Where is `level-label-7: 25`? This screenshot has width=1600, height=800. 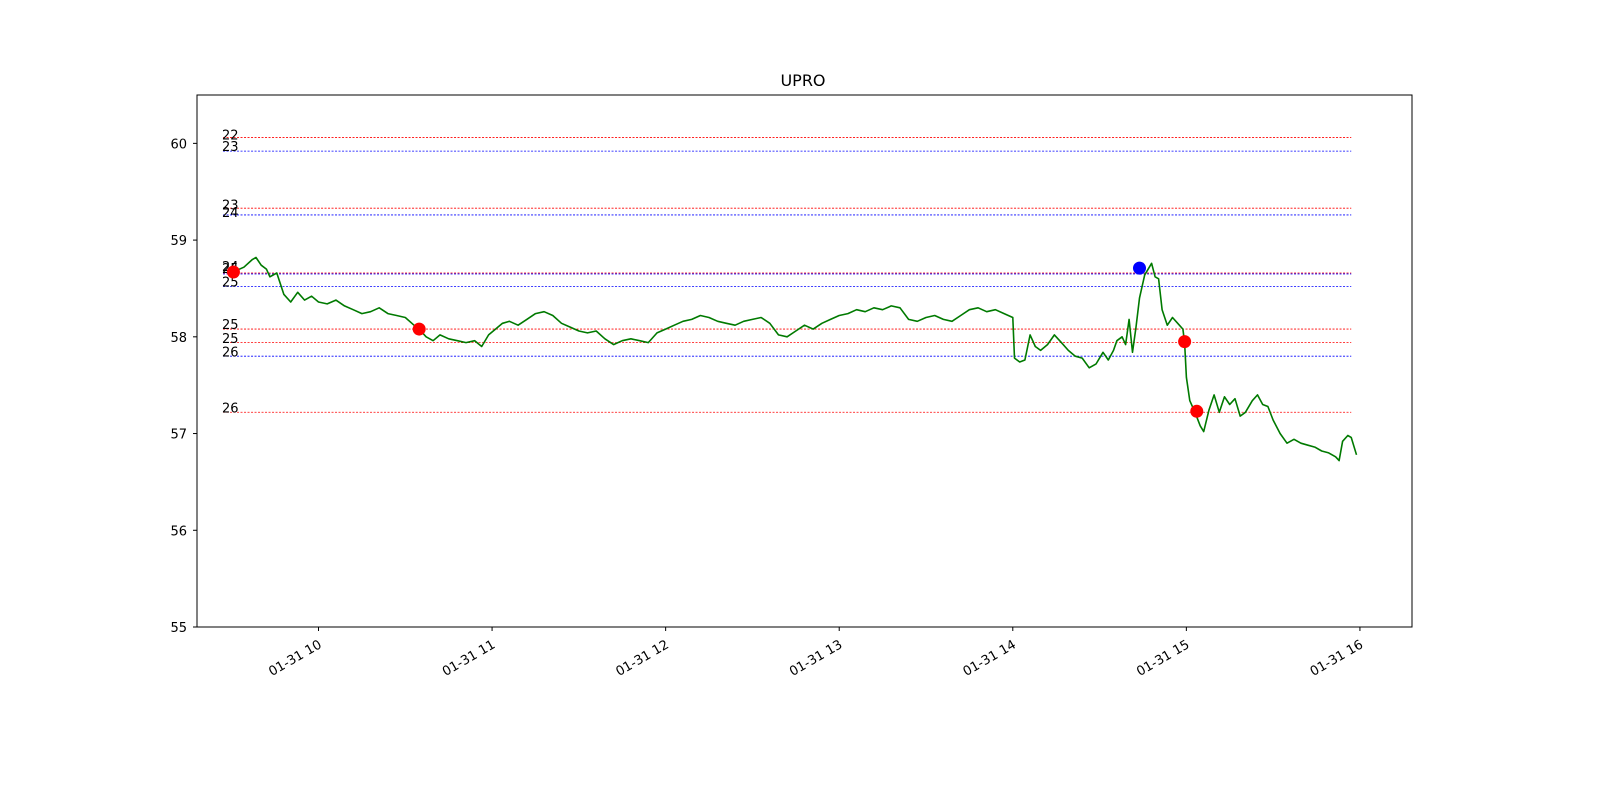 level-label-7: 25 is located at coordinates (230, 325).